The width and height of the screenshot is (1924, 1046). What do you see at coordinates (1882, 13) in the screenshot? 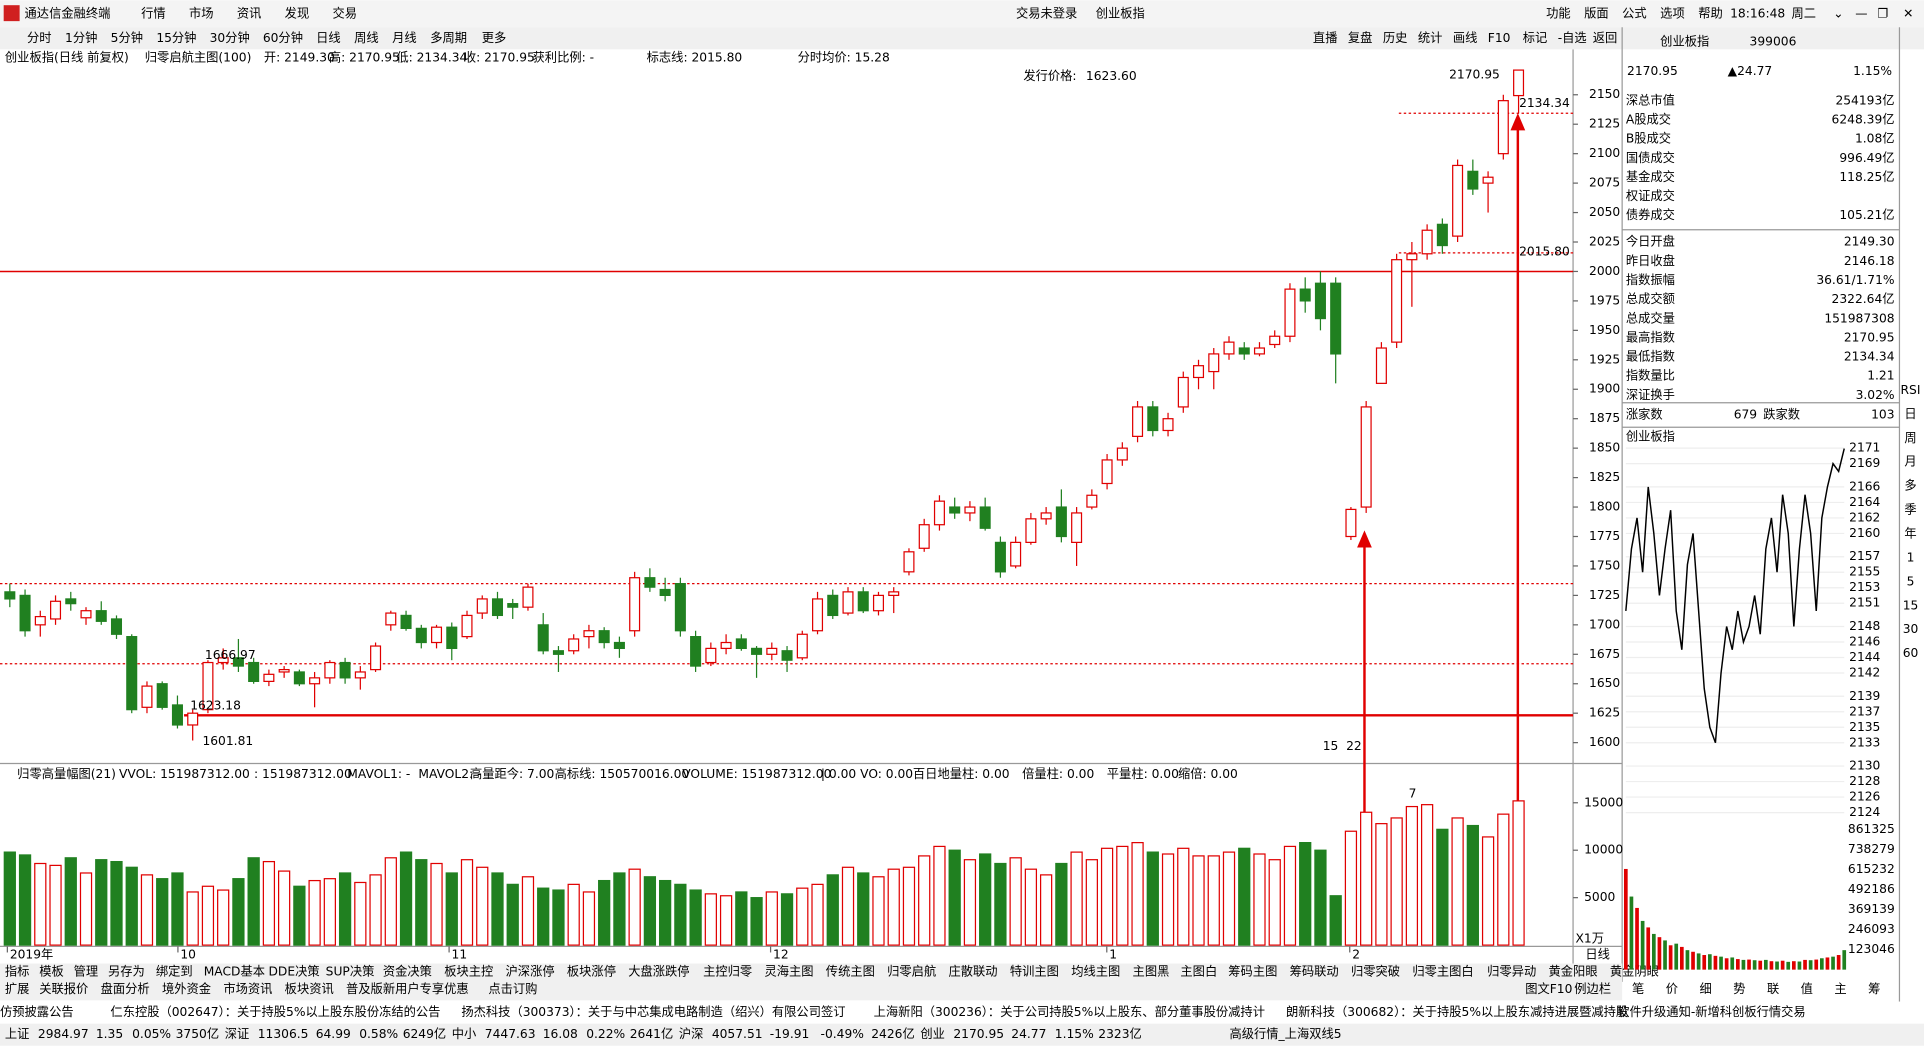
I see `btn-max: ❐` at bounding box center [1882, 13].